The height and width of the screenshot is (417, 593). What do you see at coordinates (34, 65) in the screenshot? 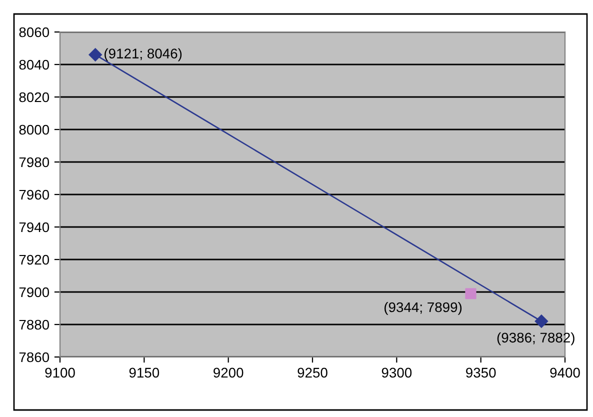
I see `y-tick-label: 8040` at bounding box center [34, 65].